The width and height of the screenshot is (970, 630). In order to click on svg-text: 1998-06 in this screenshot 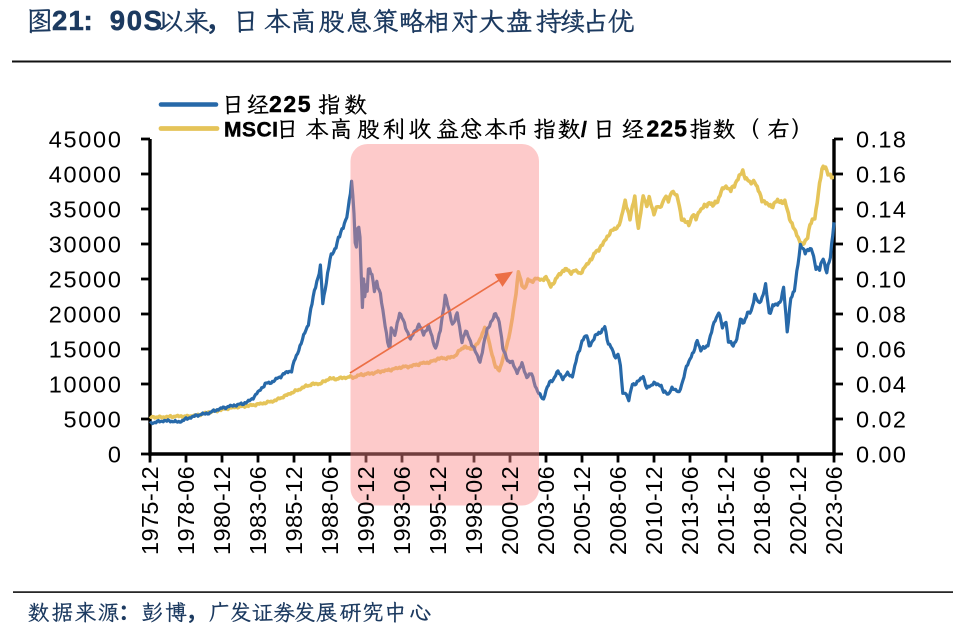, I will do `click(474, 510)`.